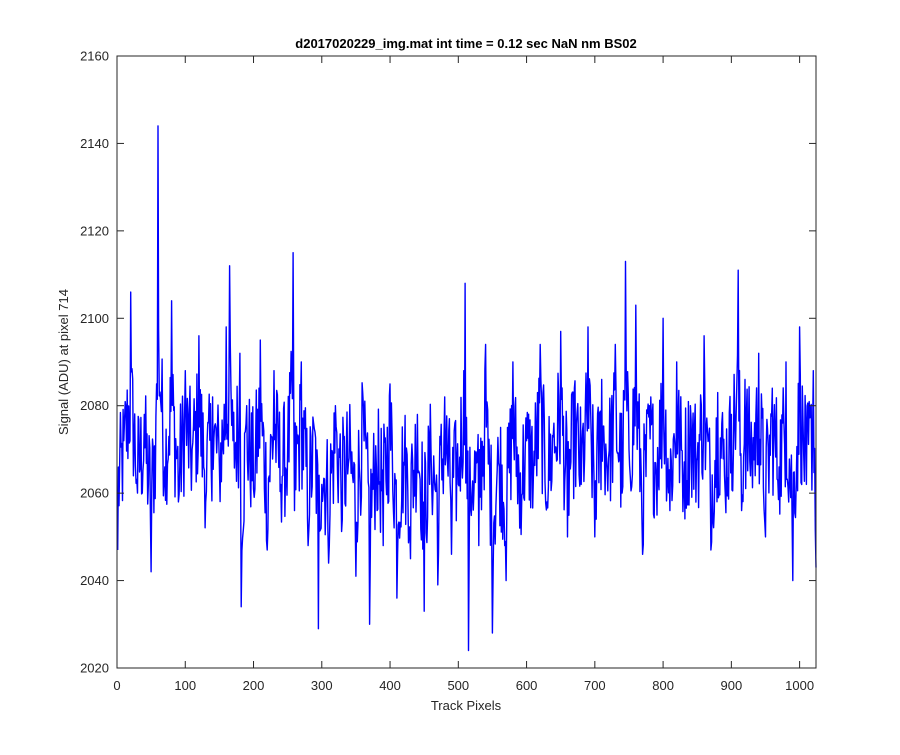 This screenshot has height=755, width=900. What do you see at coordinates (254, 685) in the screenshot?
I see `x-tick-label: 200` at bounding box center [254, 685].